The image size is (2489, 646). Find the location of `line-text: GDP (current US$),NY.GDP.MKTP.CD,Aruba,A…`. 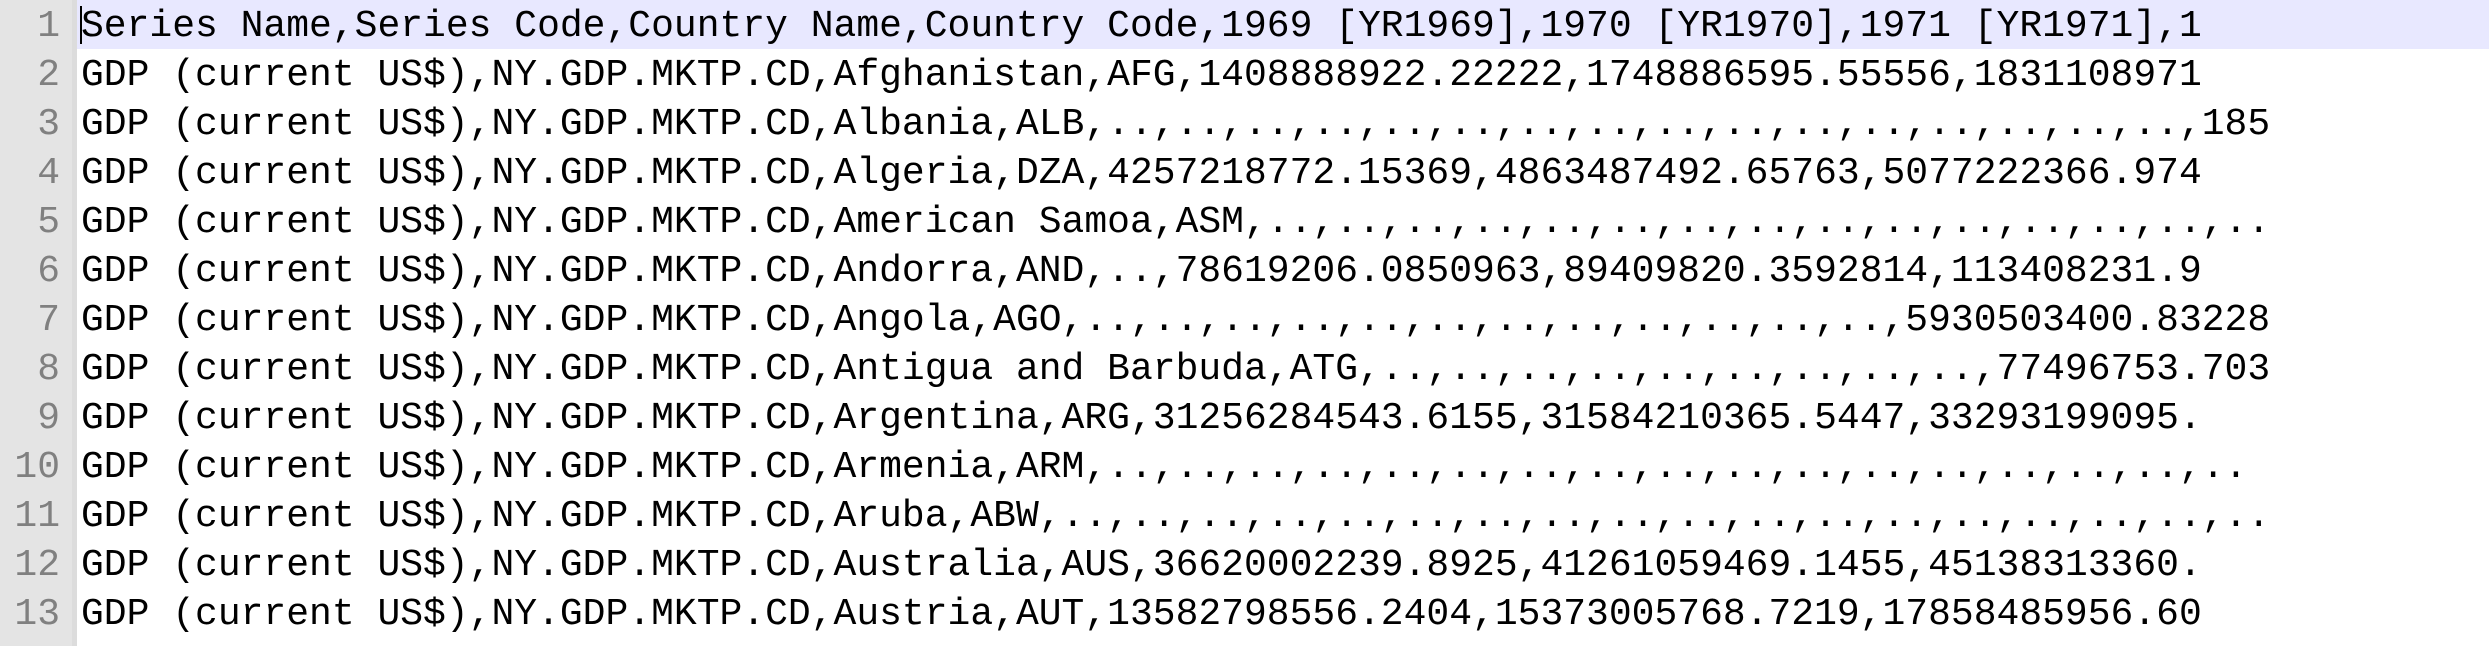

line-text: GDP (current US$),NY.GDP.MKTP.CD,Aruba,A… is located at coordinates (1176, 516).